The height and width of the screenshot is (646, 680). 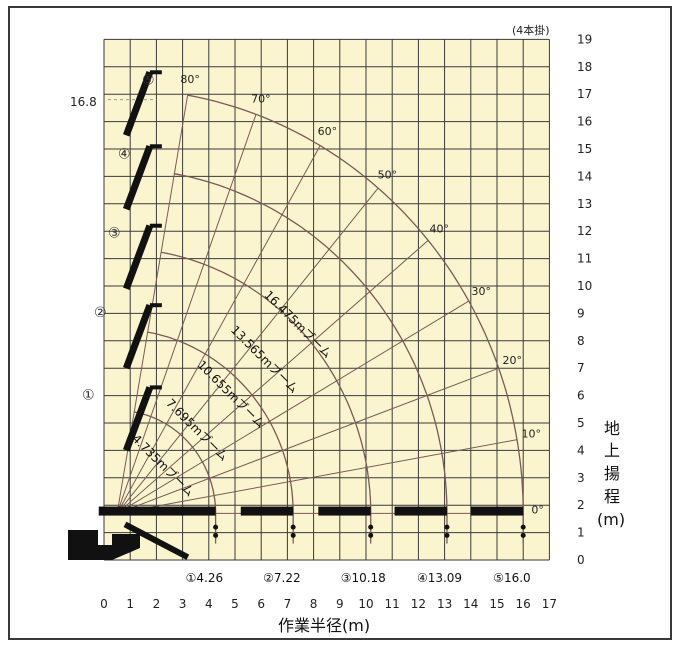 What do you see at coordinates (235, 604) in the screenshot?
I see `x-tick-label: 5` at bounding box center [235, 604].